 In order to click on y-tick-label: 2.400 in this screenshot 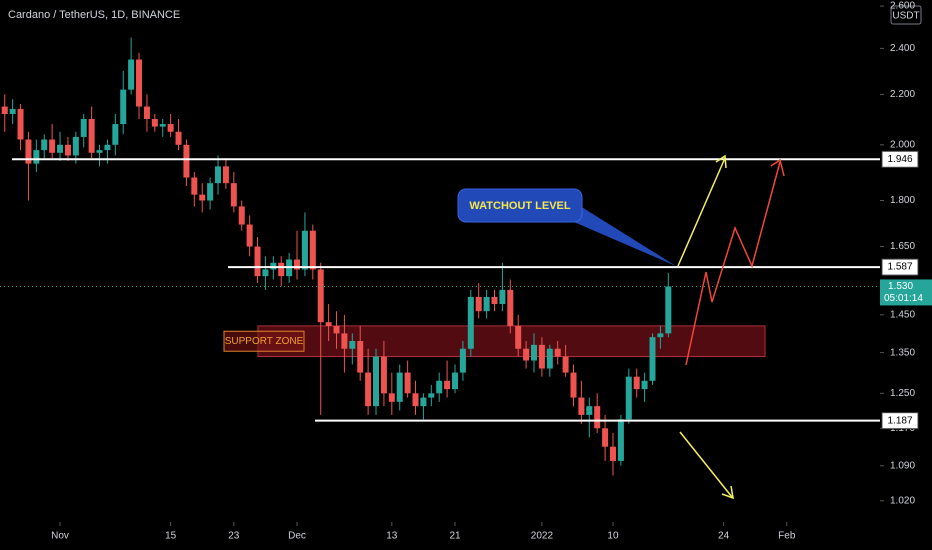, I will do `click(902, 48)`.